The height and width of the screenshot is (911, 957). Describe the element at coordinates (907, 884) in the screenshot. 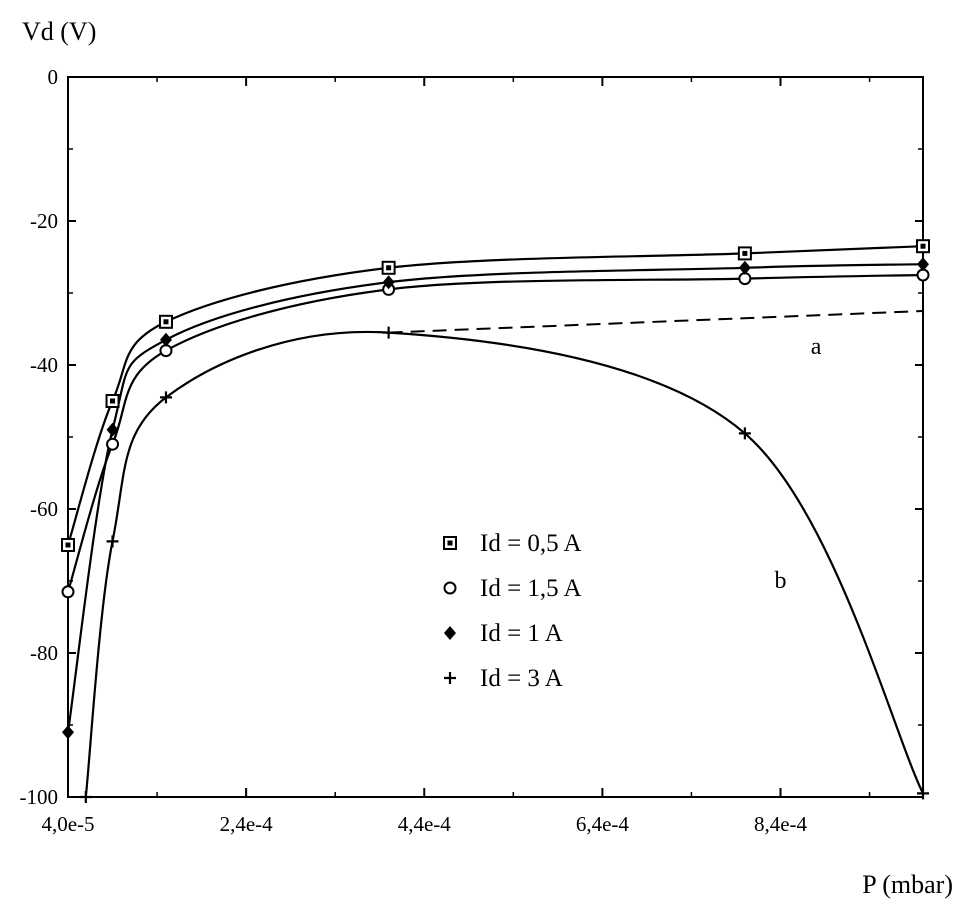

I see `x-axis-title: P (mbar)` at that location.